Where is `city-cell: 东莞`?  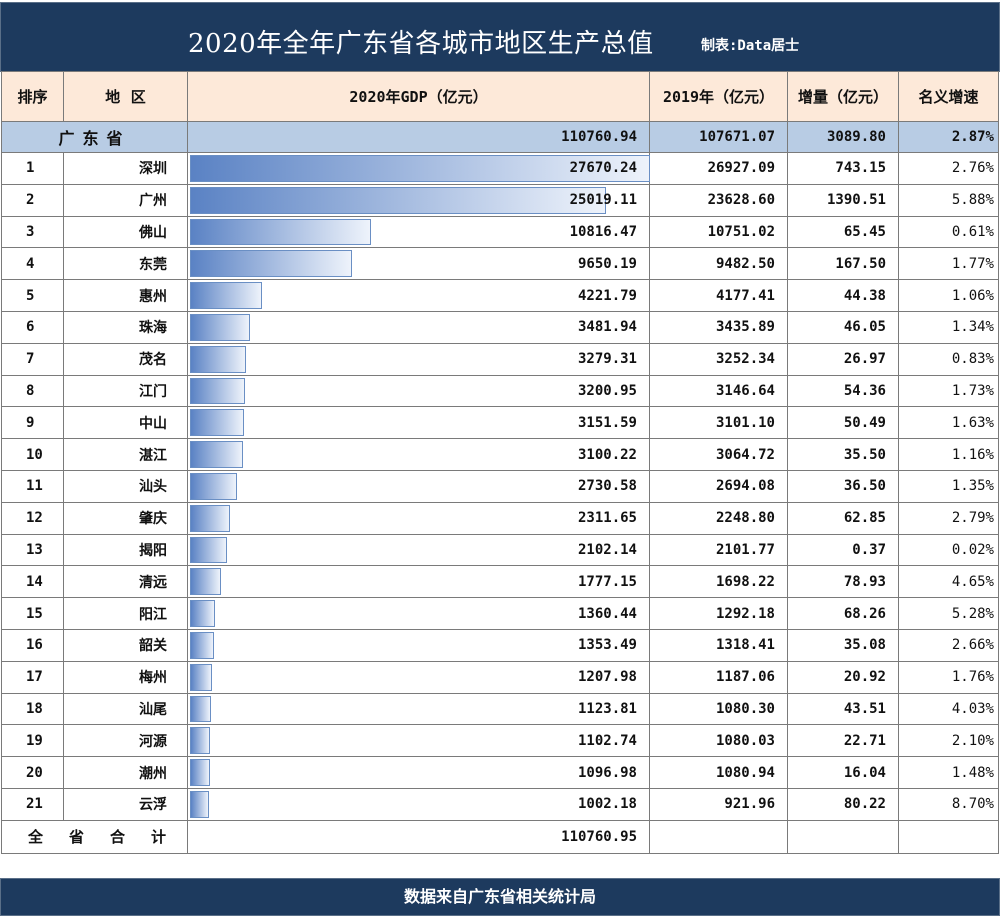
city-cell: 东莞 is located at coordinates (125, 264).